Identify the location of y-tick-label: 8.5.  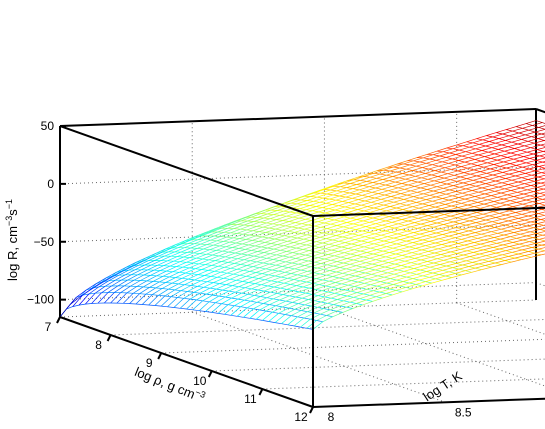
(463, 412).